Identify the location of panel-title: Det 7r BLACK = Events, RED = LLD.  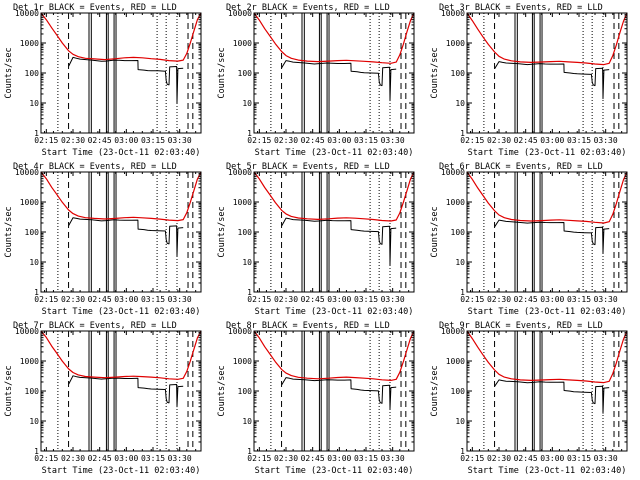
(95, 326).